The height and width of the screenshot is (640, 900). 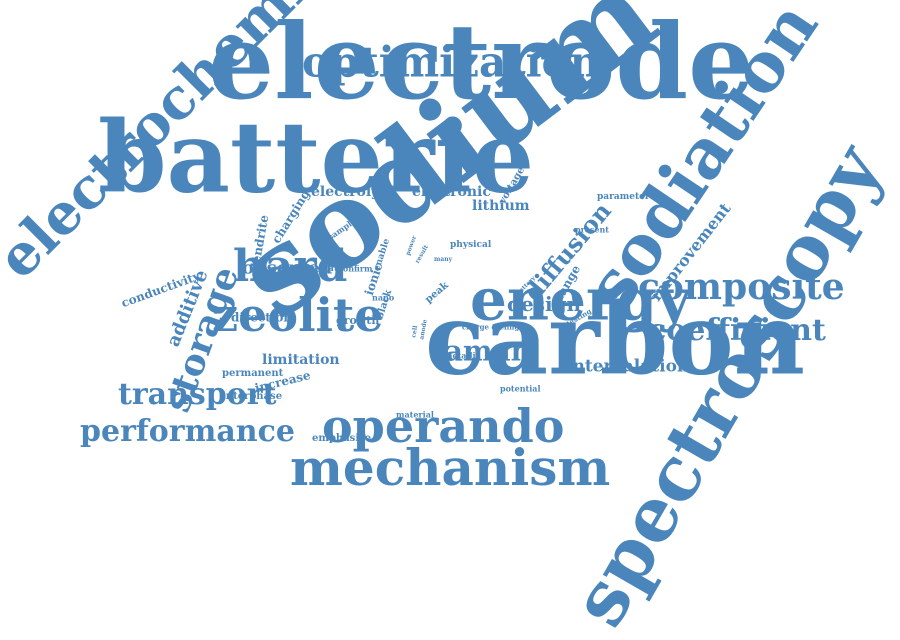 What do you see at coordinates (252, 396) in the screenshot?
I see `word-interphase: interphase` at bounding box center [252, 396].